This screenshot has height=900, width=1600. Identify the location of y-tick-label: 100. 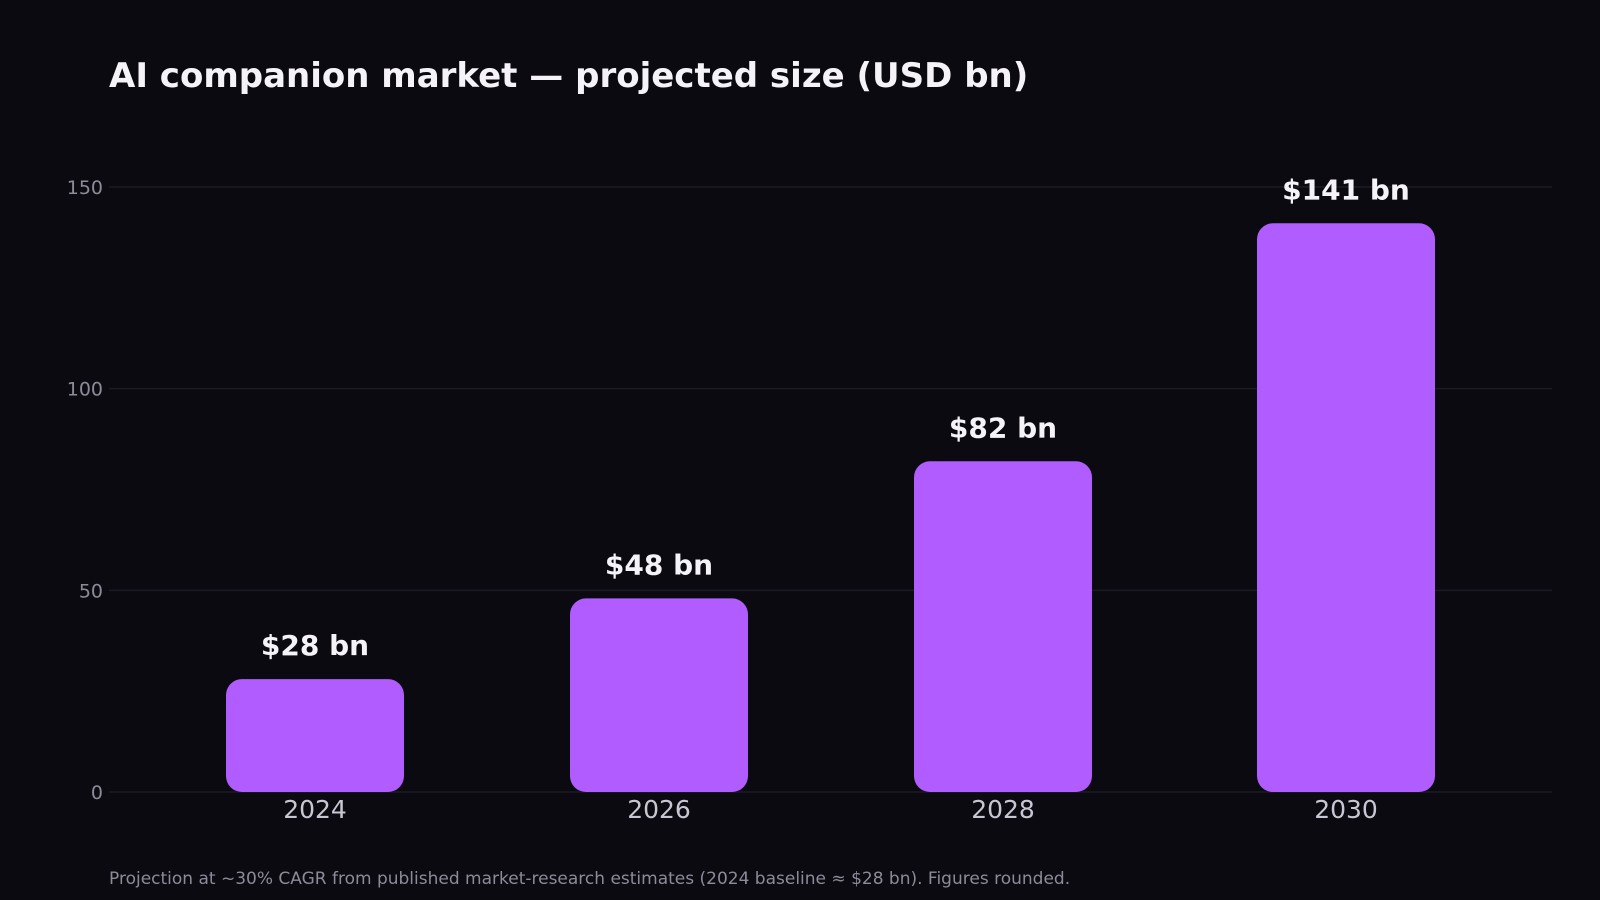
(85, 390).